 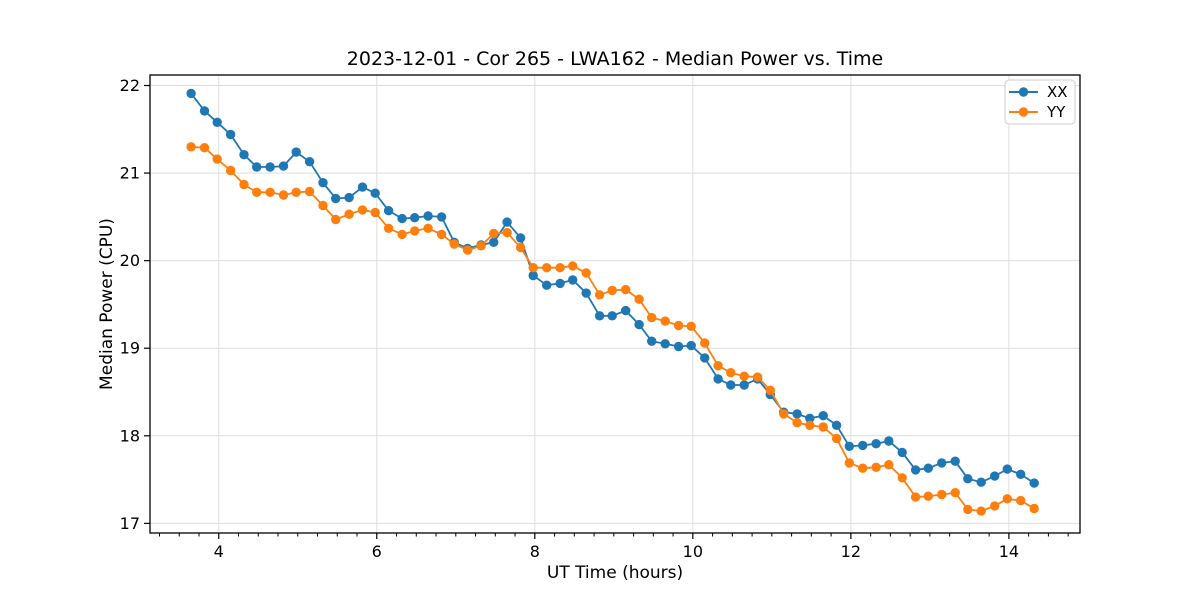 I want to click on legend-item-xx: XX, so click(x=1038, y=92).